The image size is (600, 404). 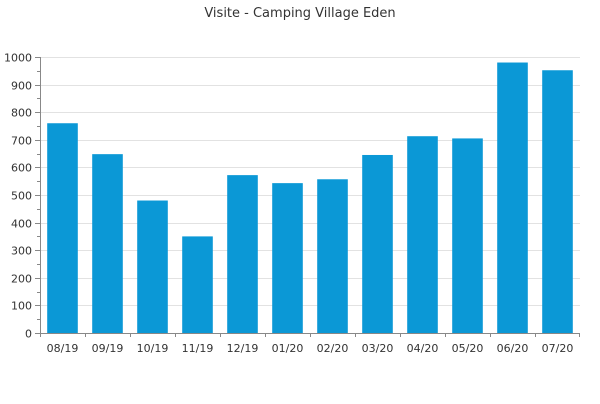 What do you see at coordinates (21, 141) in the screenshot?
I see `y-tick-label: 700` at bounding box center [21, 141].